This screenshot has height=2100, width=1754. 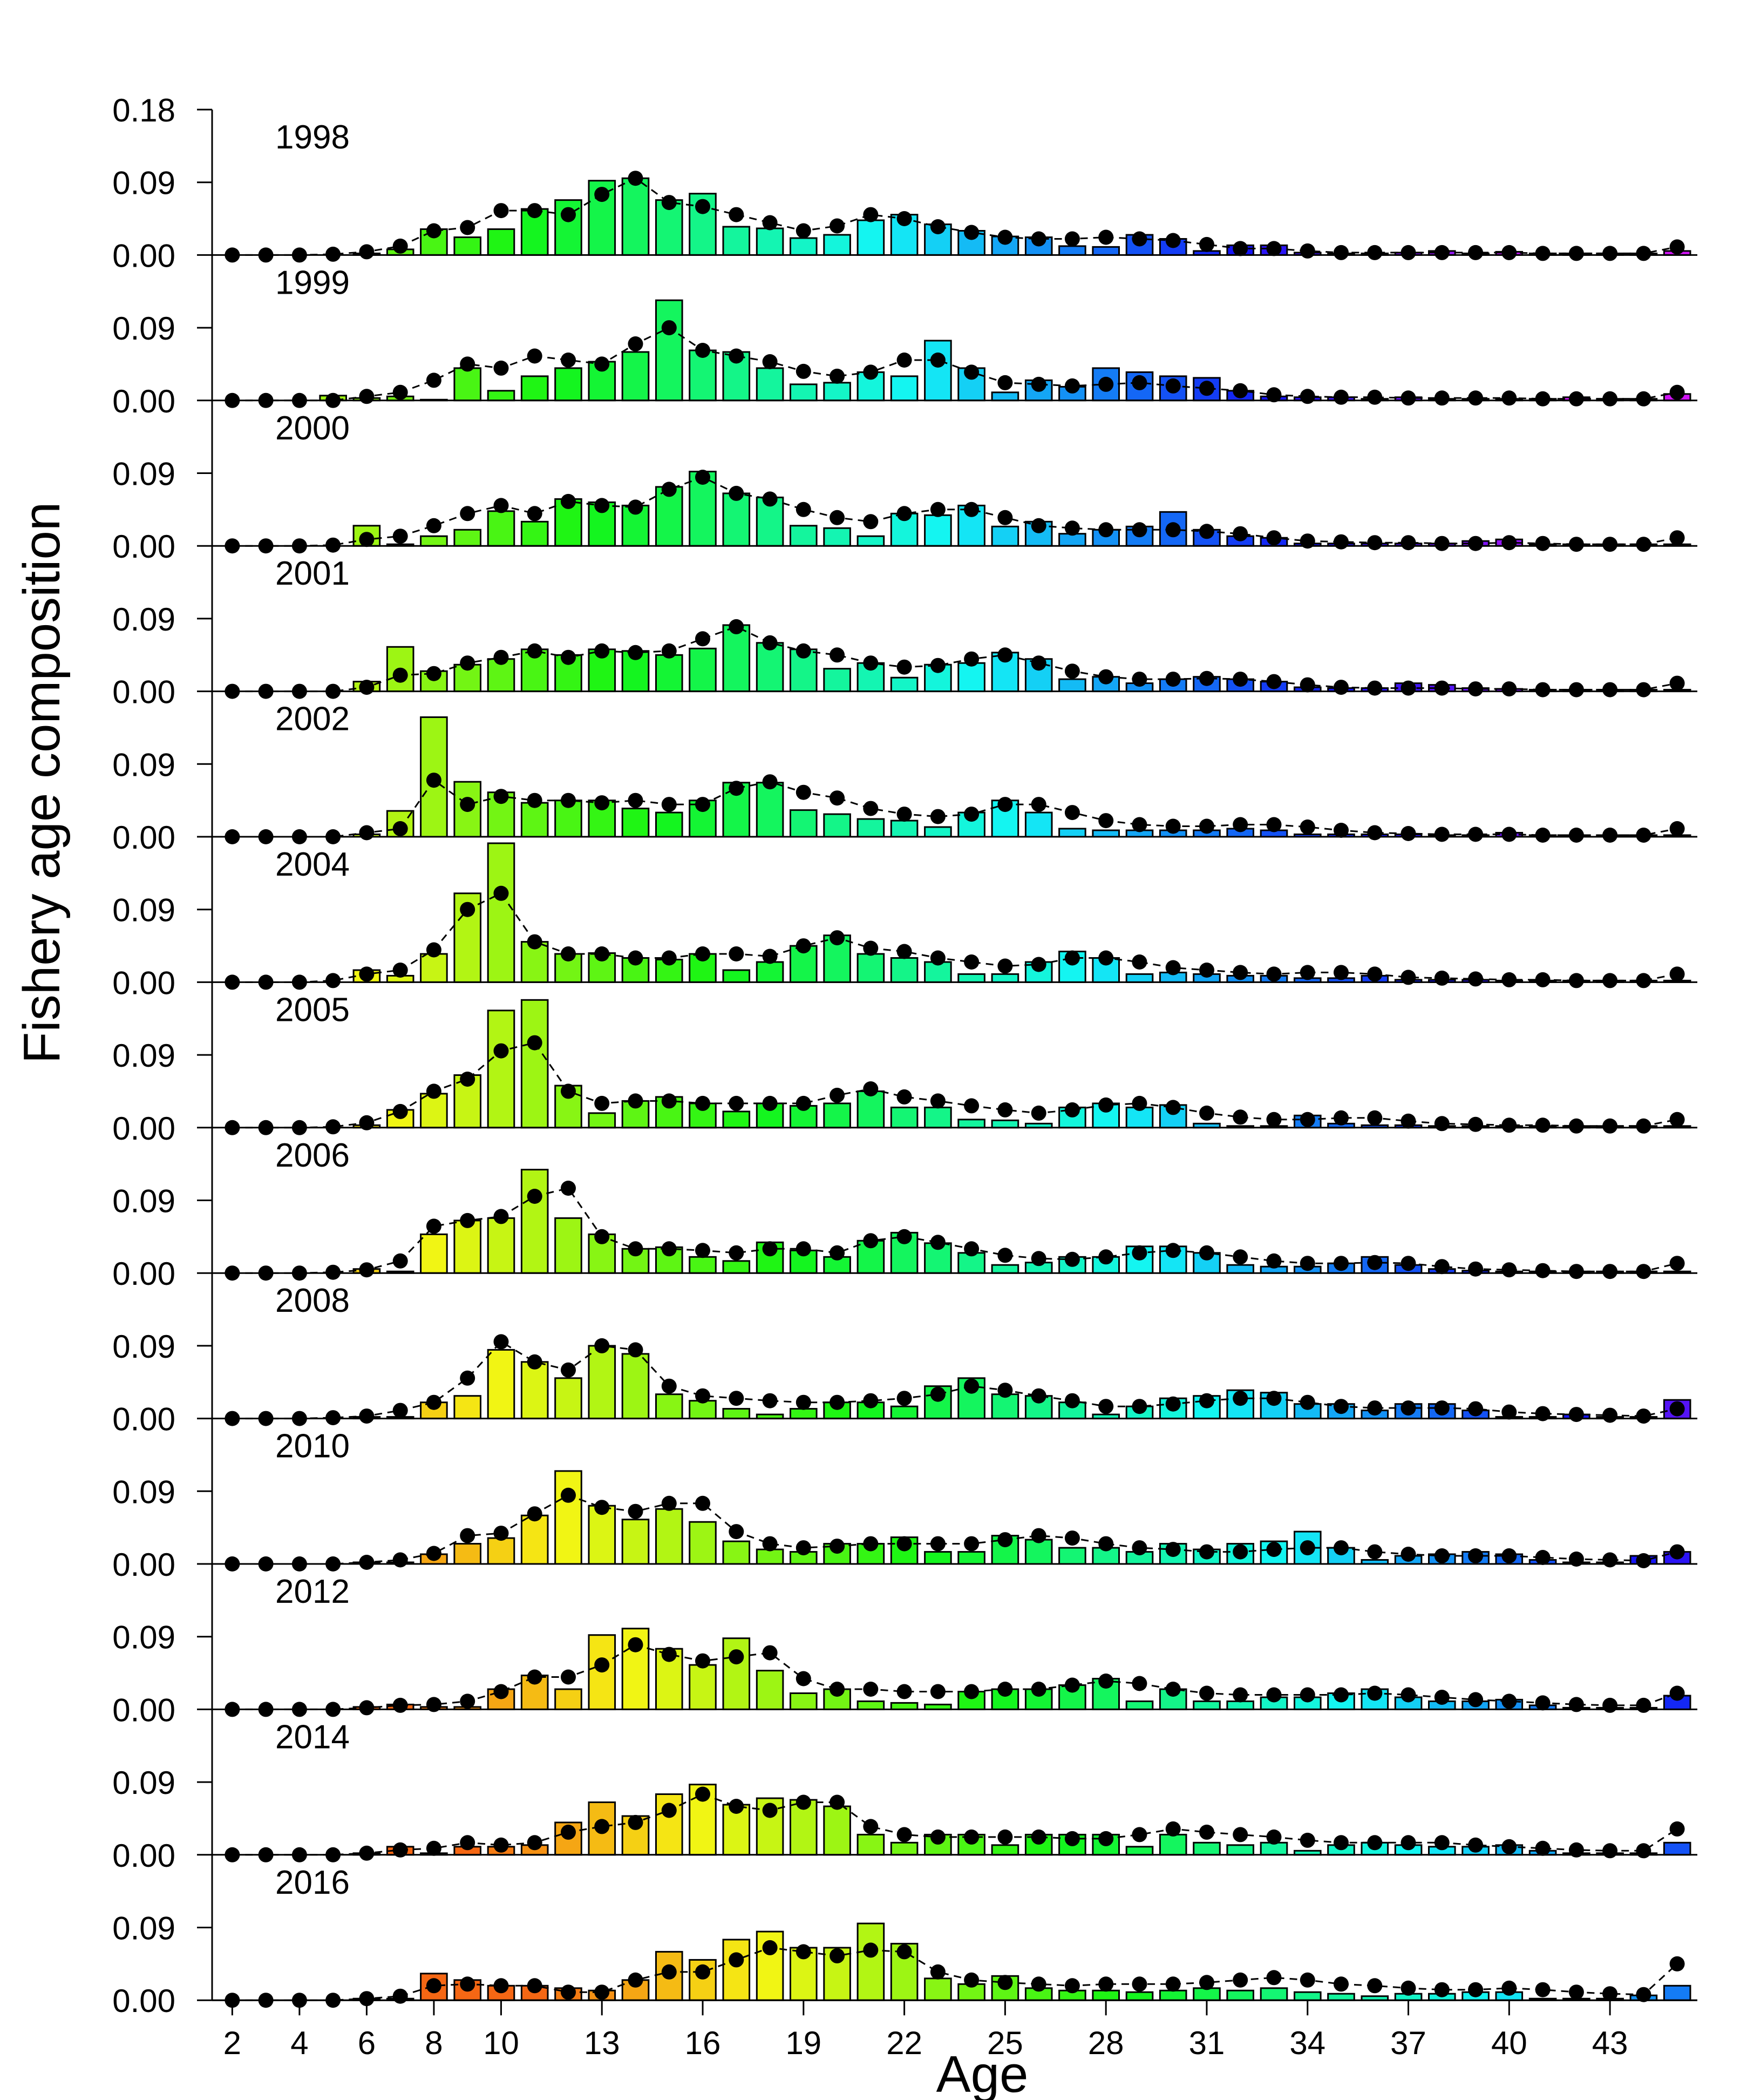 What do you see at coordinates (904, 1651) in the screenshot?
I see `panel-2012: 0.09 0.00 2012` at bounding box center [904, 1651].